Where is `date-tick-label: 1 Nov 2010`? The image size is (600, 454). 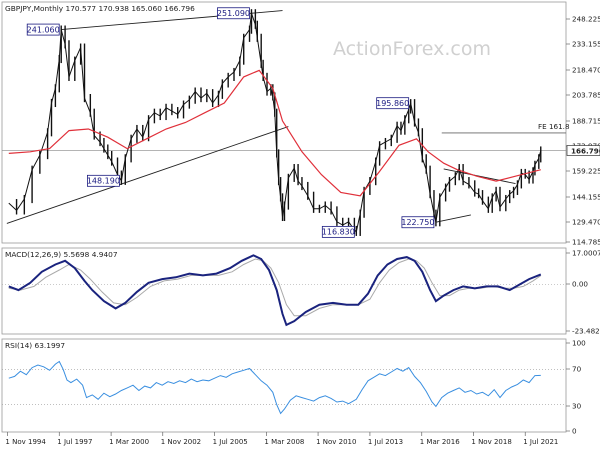
date-tick-label: 1 Nov 2010 is located at coordinates (336, 442).